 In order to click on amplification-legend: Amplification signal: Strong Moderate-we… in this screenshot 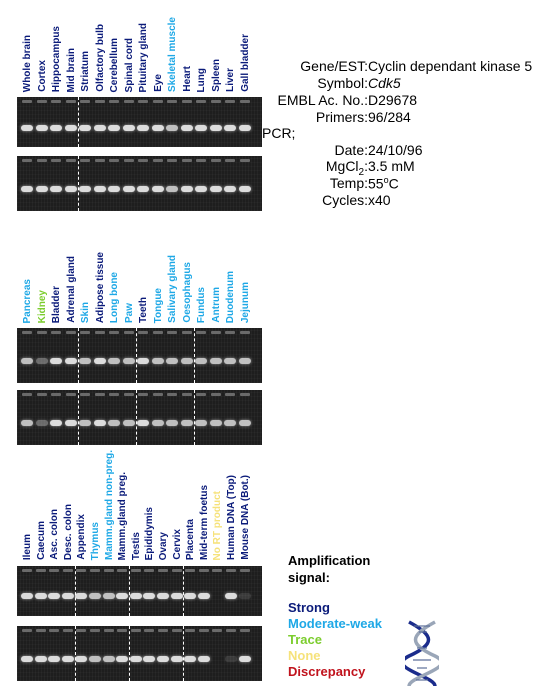, I will do `click(335, 616)`.